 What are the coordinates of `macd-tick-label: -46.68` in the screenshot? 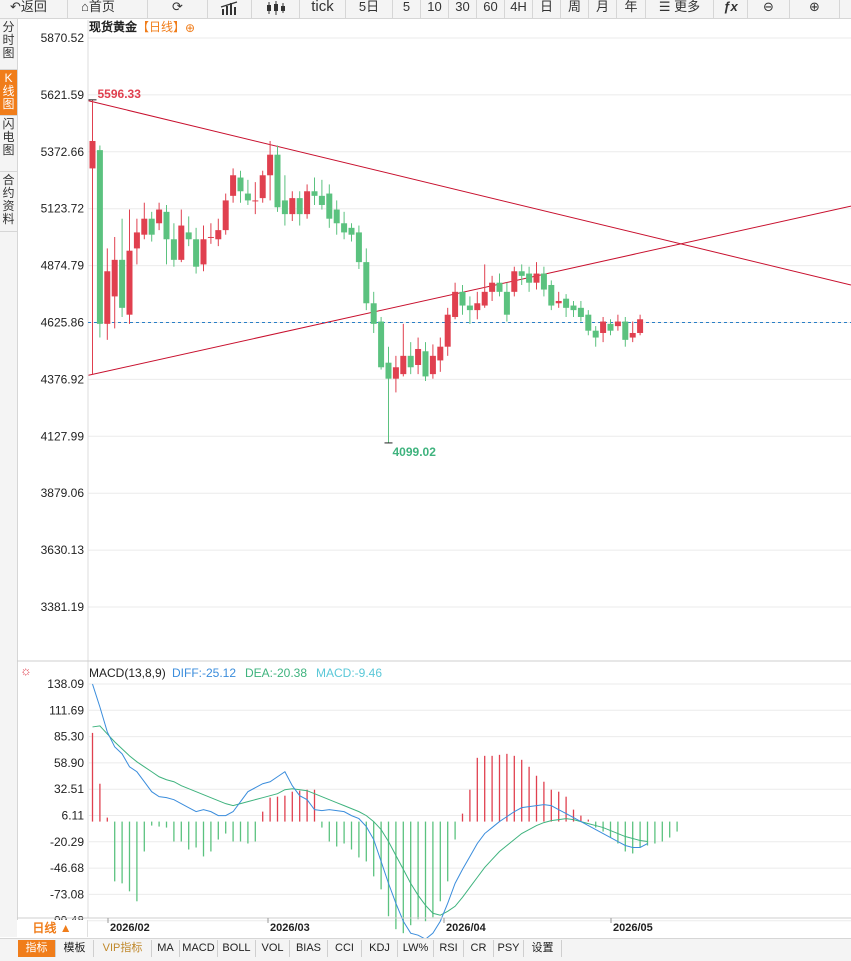 It's located at (67, 868).